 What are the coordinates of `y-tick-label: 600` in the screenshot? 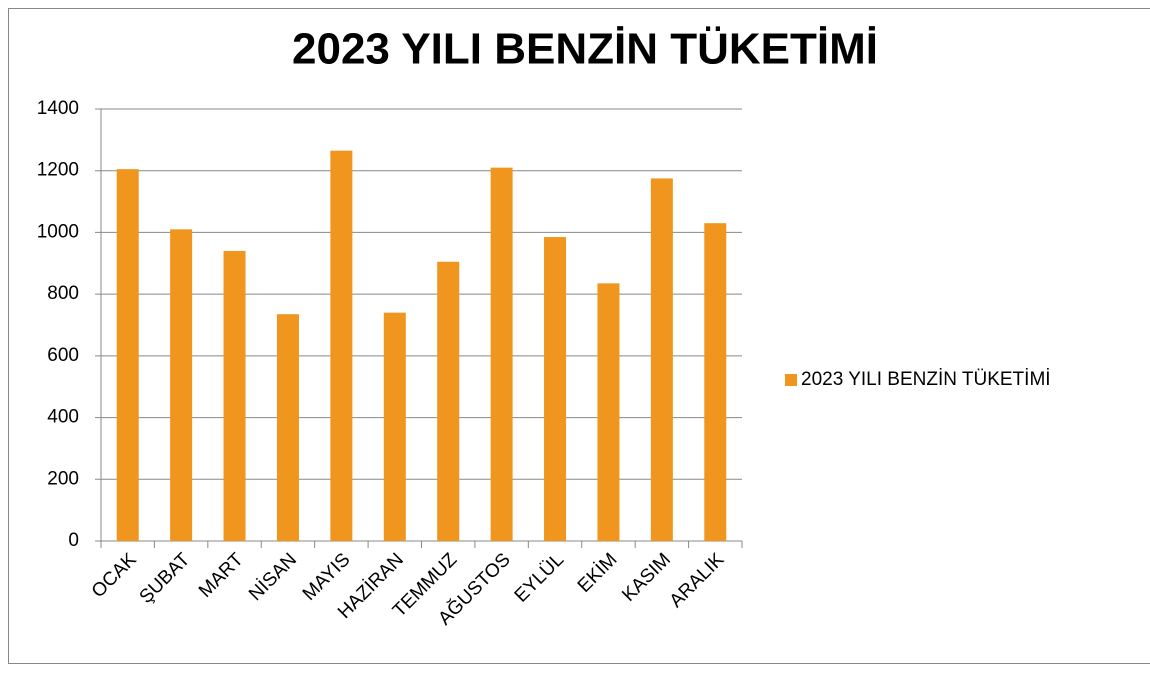 It's located at (63, 355).